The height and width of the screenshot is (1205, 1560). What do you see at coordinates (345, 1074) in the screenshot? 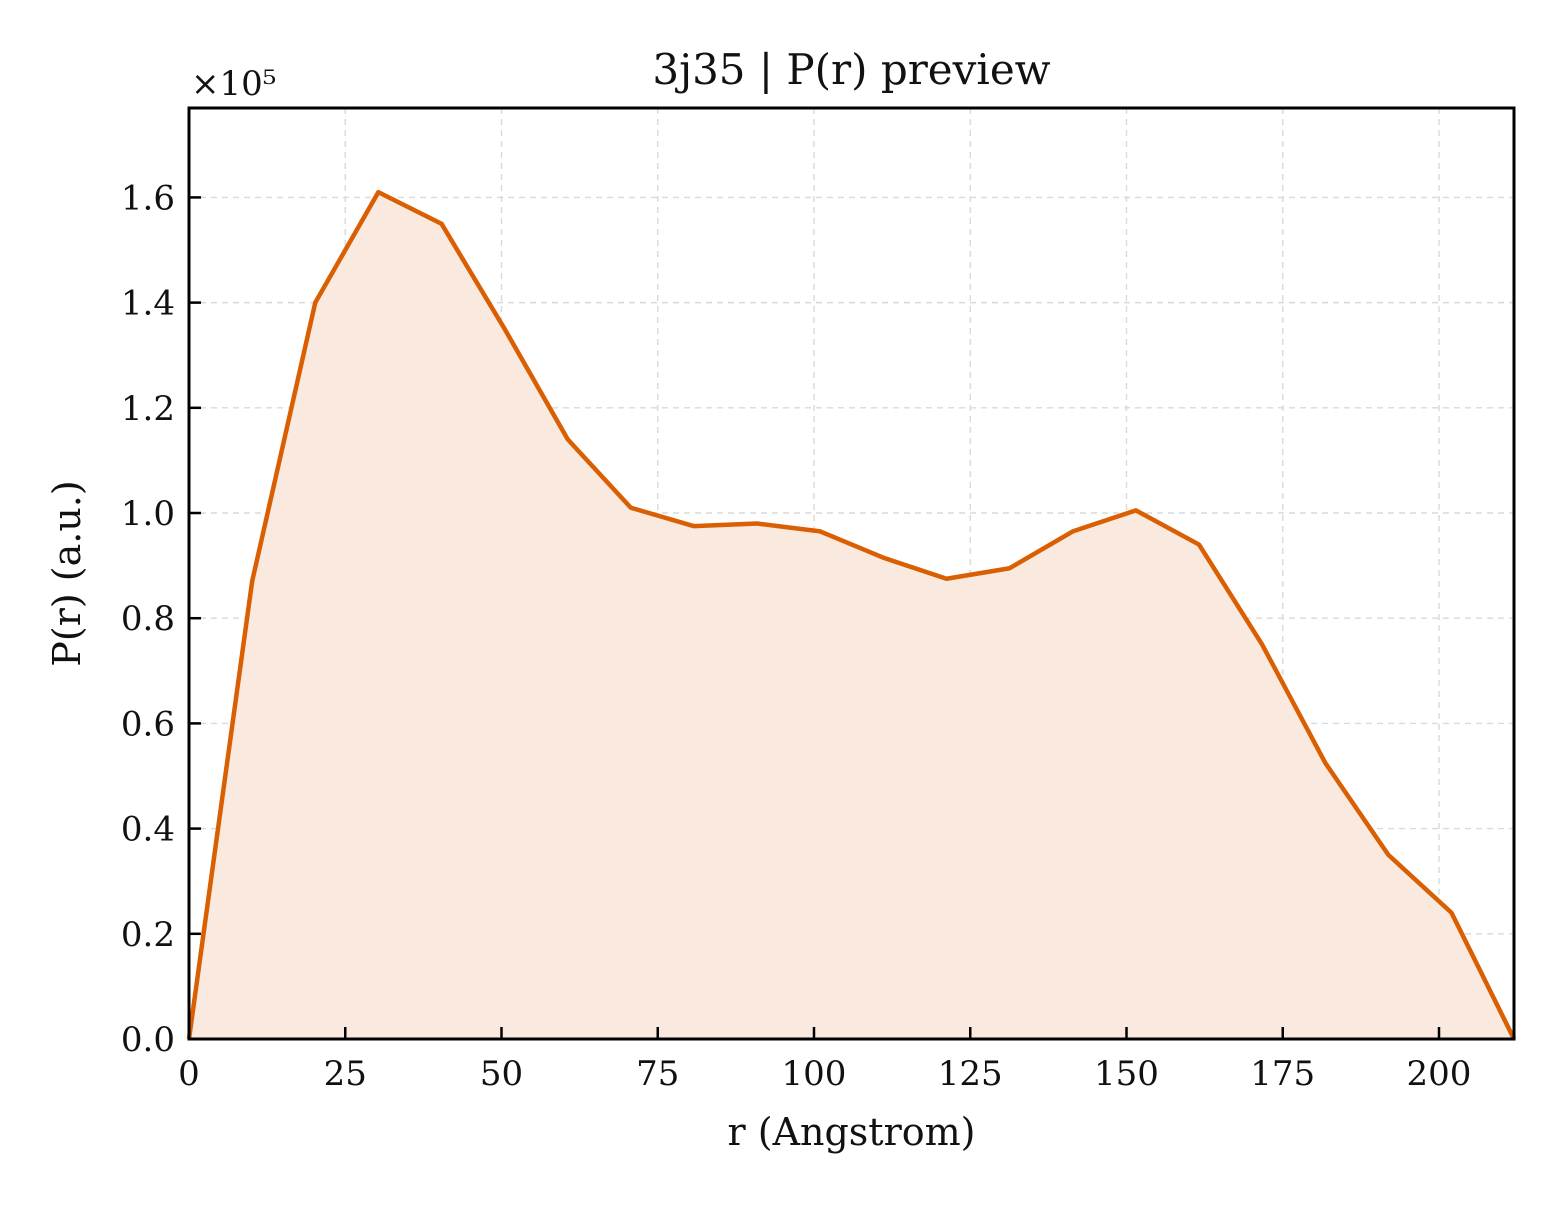
I see `x-tick-label: 25` at bounding box center [345, 1074].